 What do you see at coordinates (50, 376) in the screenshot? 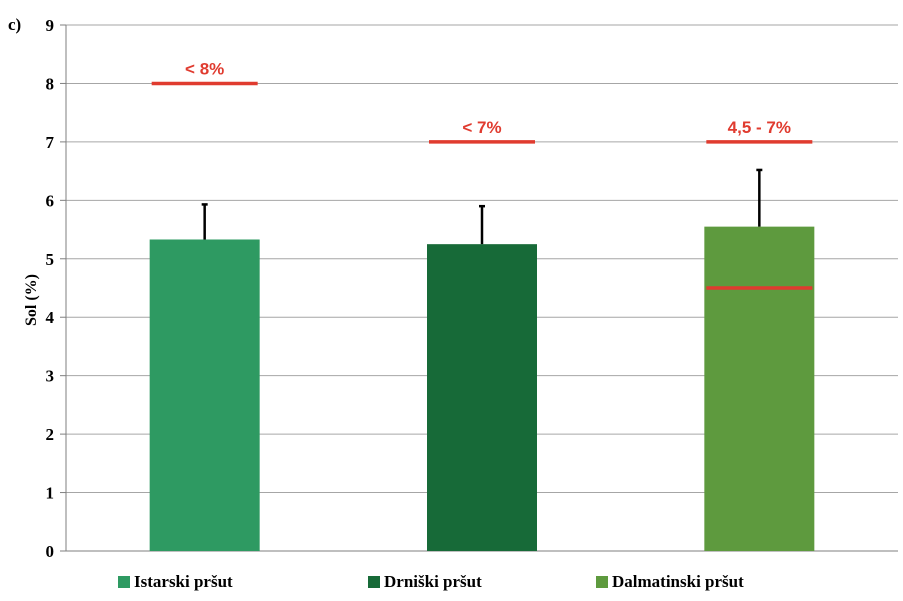
I see `y-tick-label: 3` at bounding box center [50, 376].